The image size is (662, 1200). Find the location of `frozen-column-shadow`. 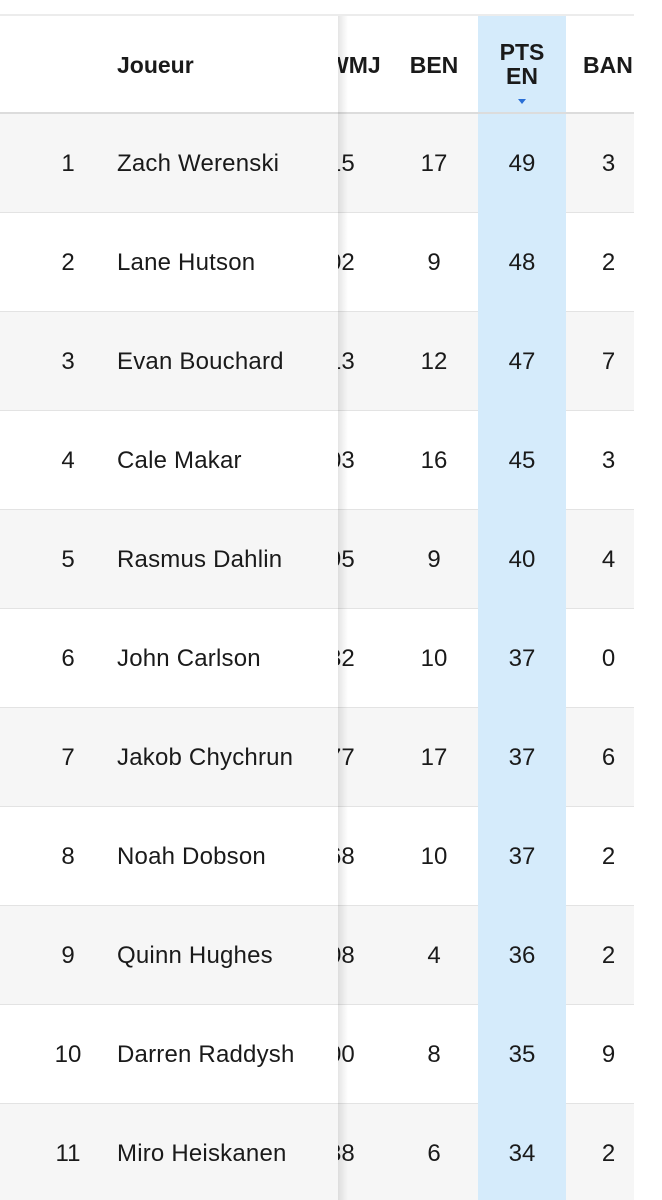

frozen-column-shadow is located at coordinates (343, 608).